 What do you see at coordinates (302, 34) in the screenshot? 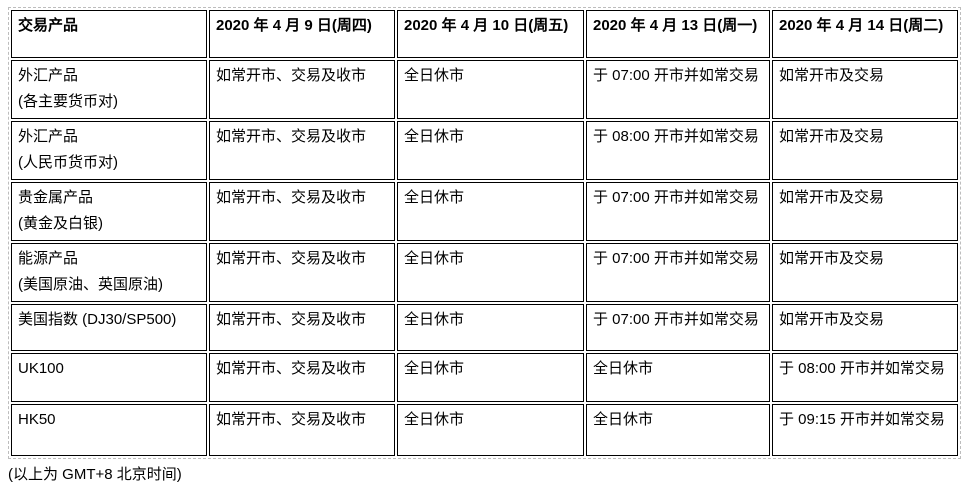
I see `column-header-date-1: 2020 年 4 月 9 日(周四)` at bounding box center [302, 34].